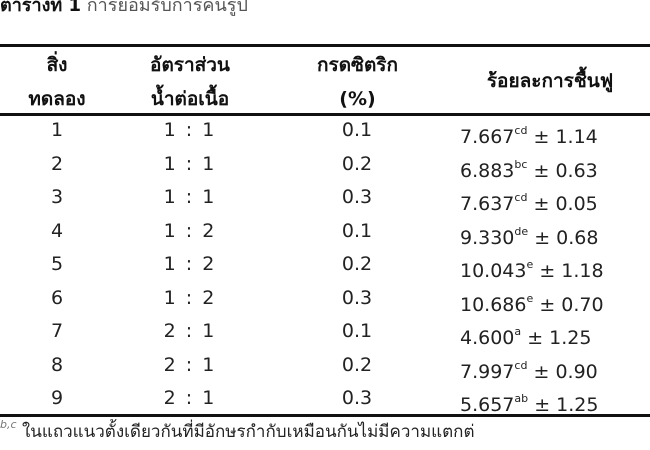  What do you see at coordinates (529, 169) in the screenshot?
I see `cell-recovery: 6.883bc ± 0.63` at bounding box center [529, 169].